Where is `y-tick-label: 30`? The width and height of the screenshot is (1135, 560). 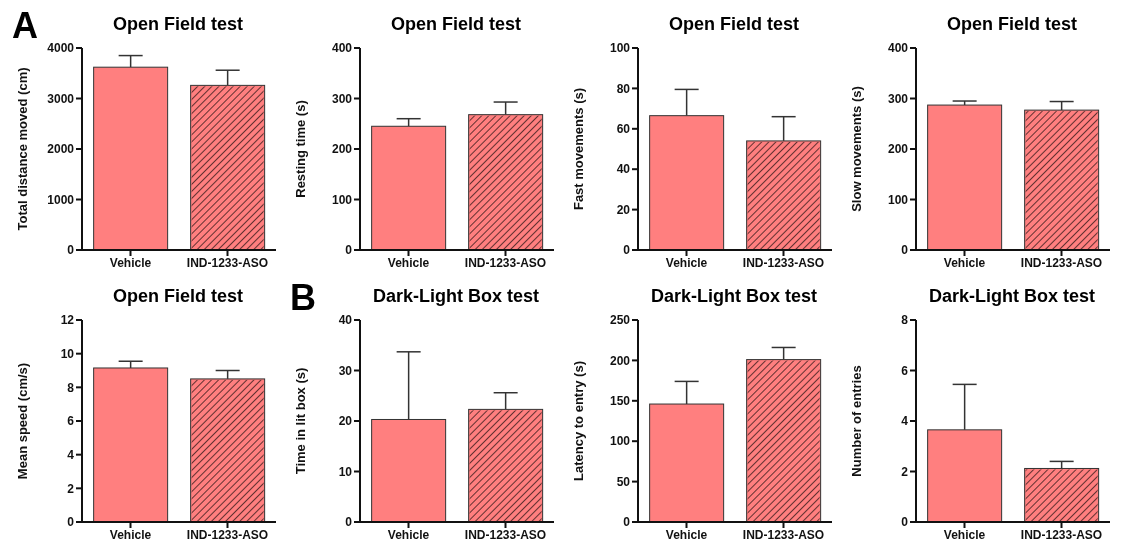
y-tick-label: 30 is located at coordinates (345, 370).